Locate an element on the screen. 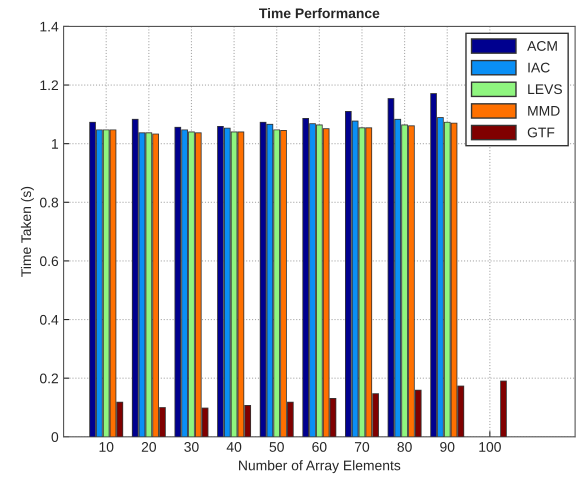  y-tick-label: 1.4 is located at coordinates (49, 27).